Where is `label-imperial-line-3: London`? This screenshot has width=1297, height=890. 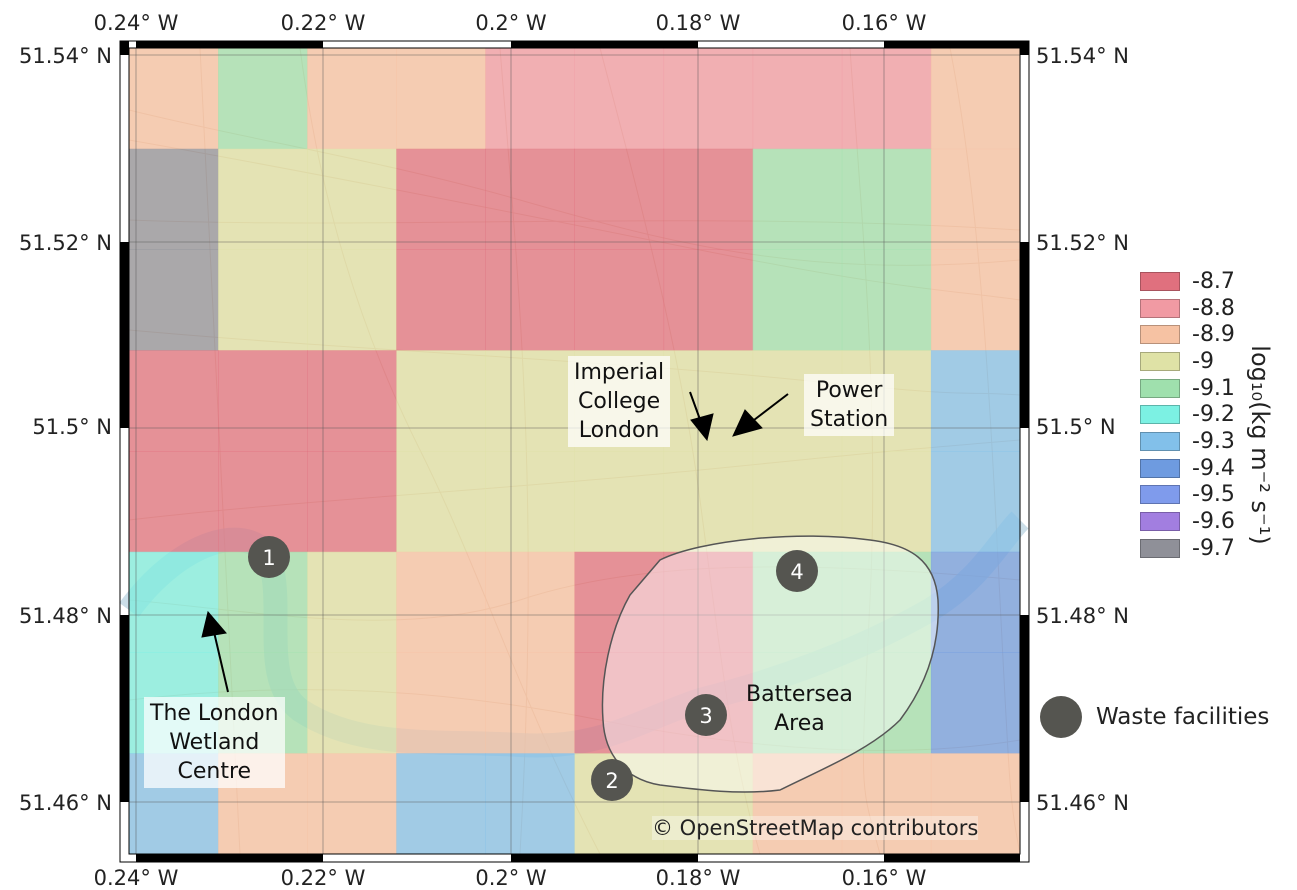
label-imperial-line-3: London is located at coordinates (619, 430).